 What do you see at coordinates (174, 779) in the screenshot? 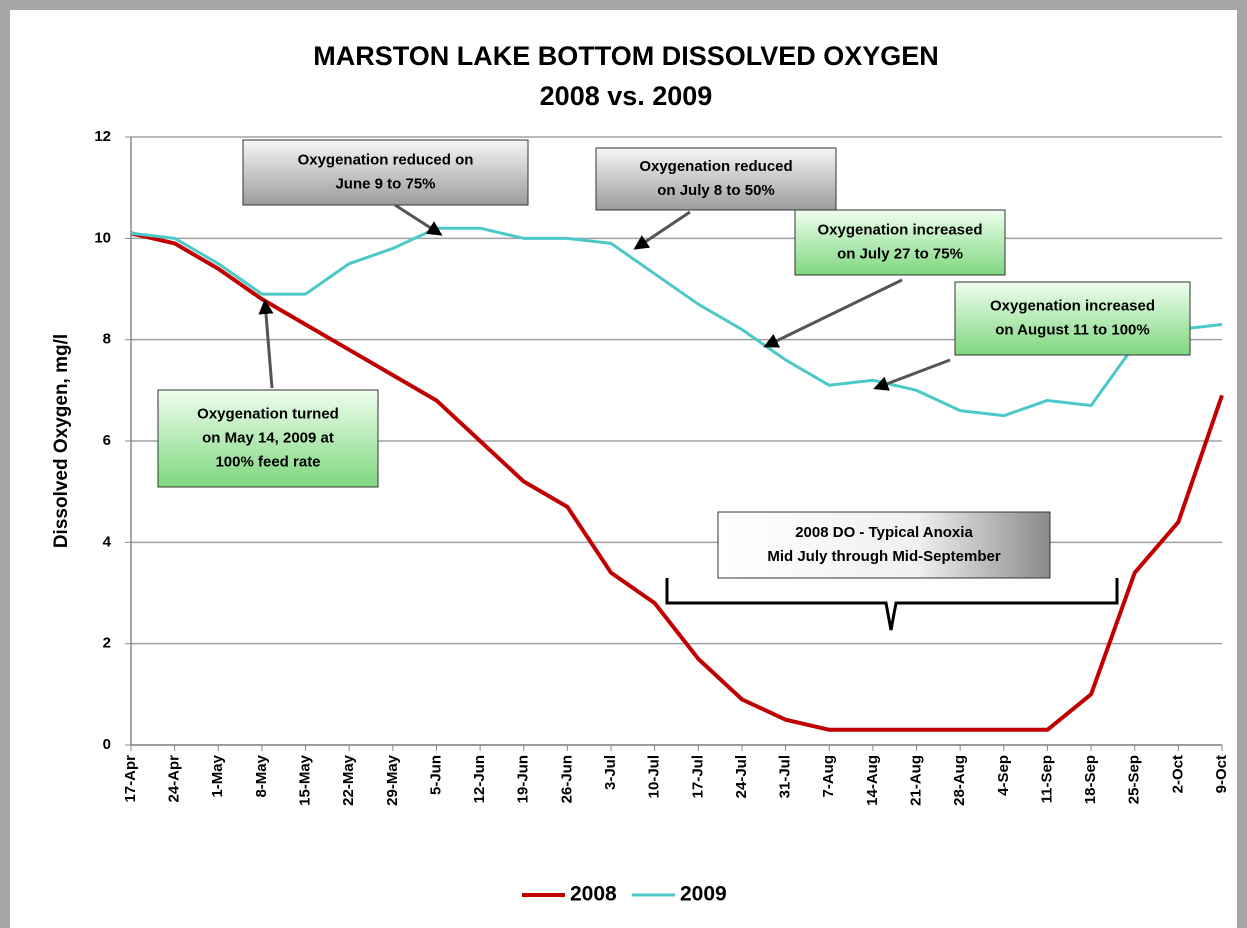
I see `x-tick-label: 24-Apr` at bounding box center [174, 779].